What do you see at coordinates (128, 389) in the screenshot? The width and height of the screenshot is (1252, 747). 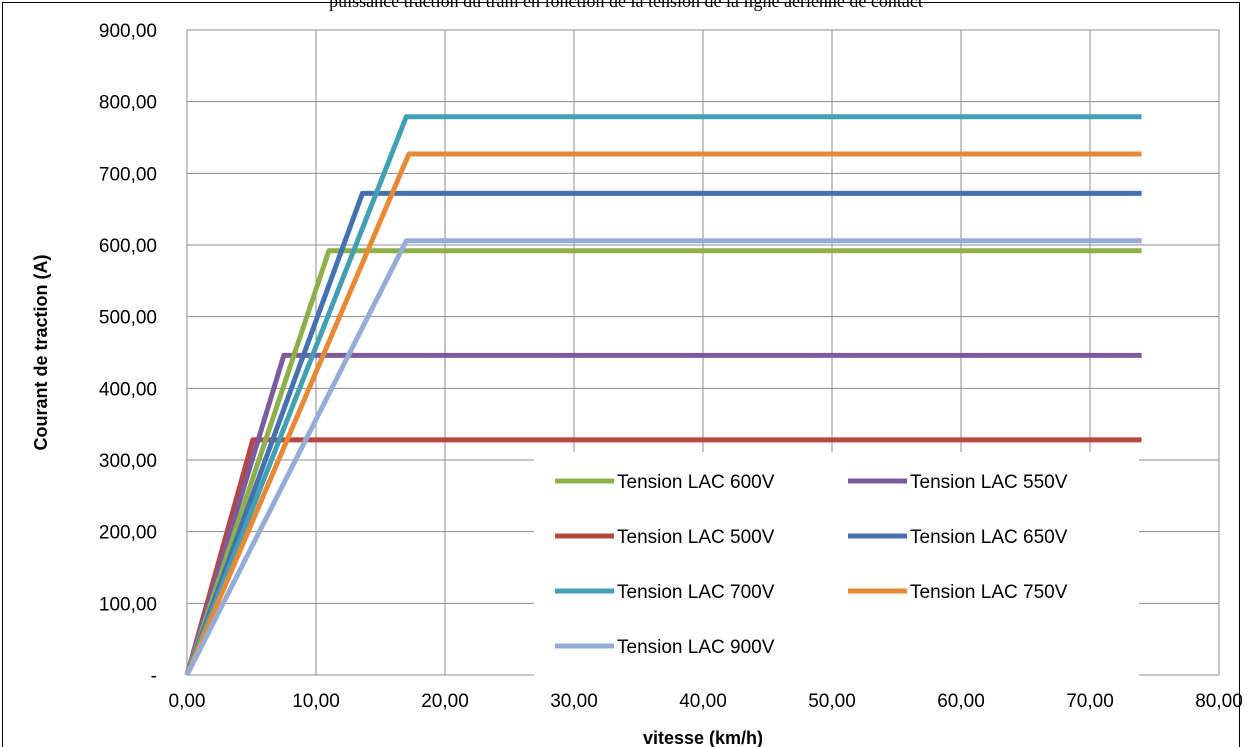 I see `y-tick-label: 400,00` at bounding box center [128, 389].